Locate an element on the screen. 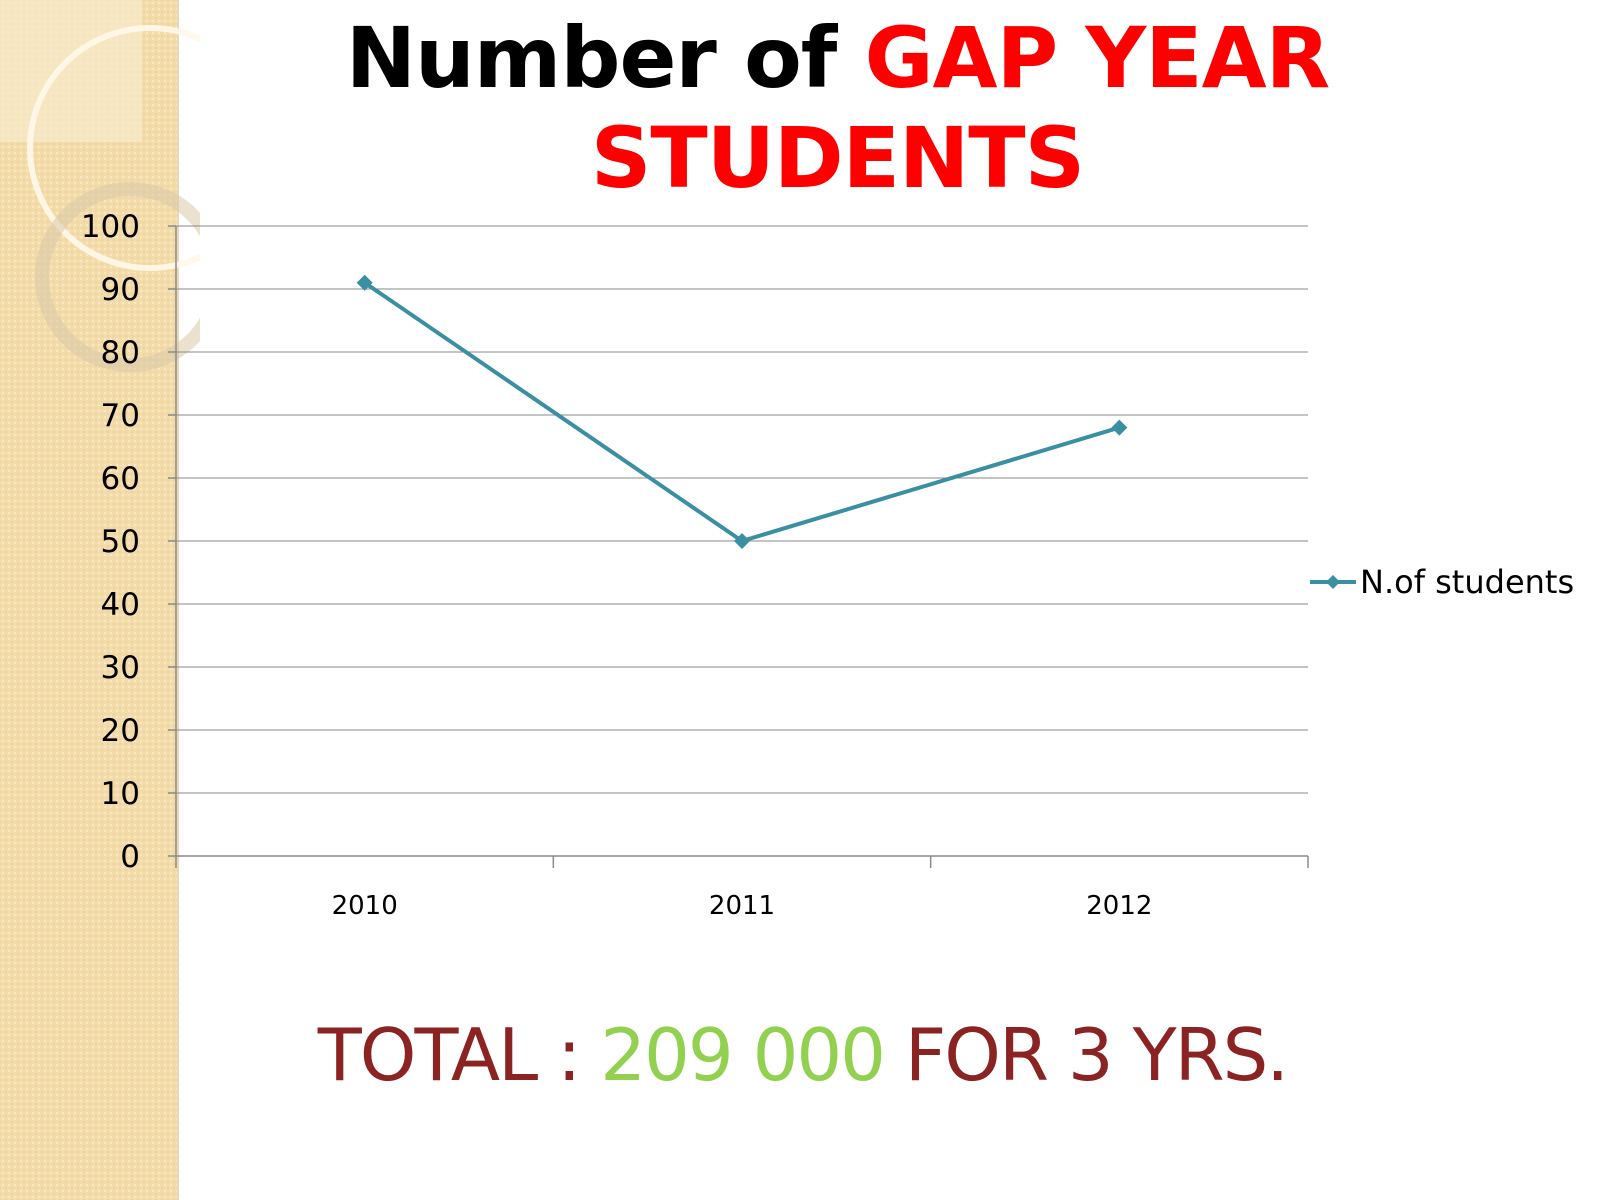  title-line-1: Number of GAP YEAR is located at coordinates (837, 58).